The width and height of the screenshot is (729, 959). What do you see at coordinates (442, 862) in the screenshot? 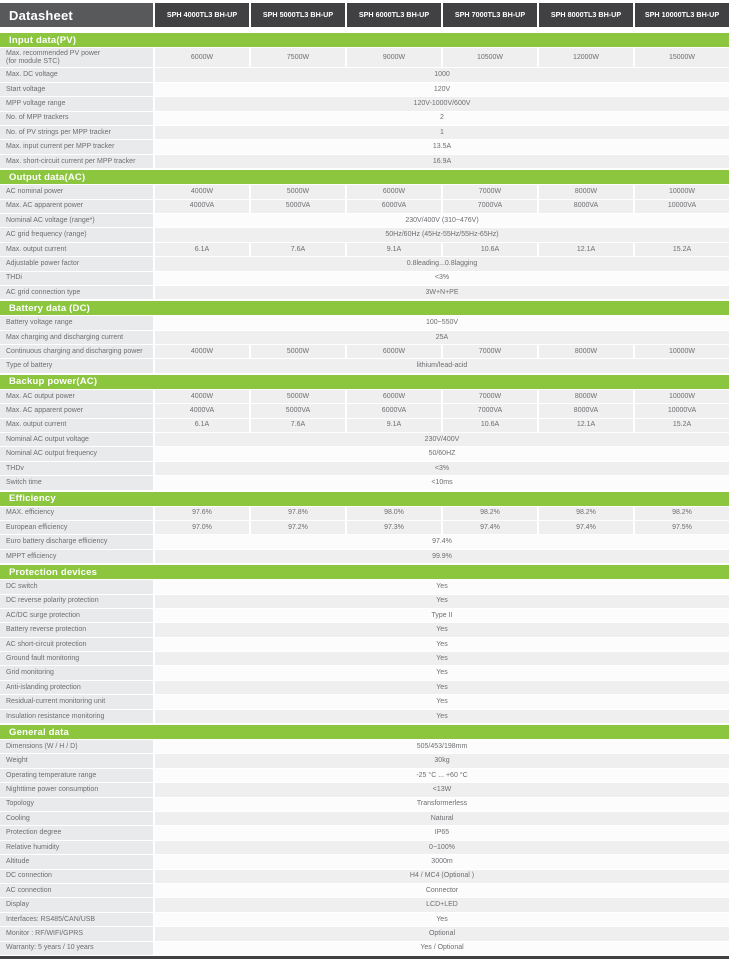
I see `spec-value-merged: 3000m` at bounding box center [442, 862].